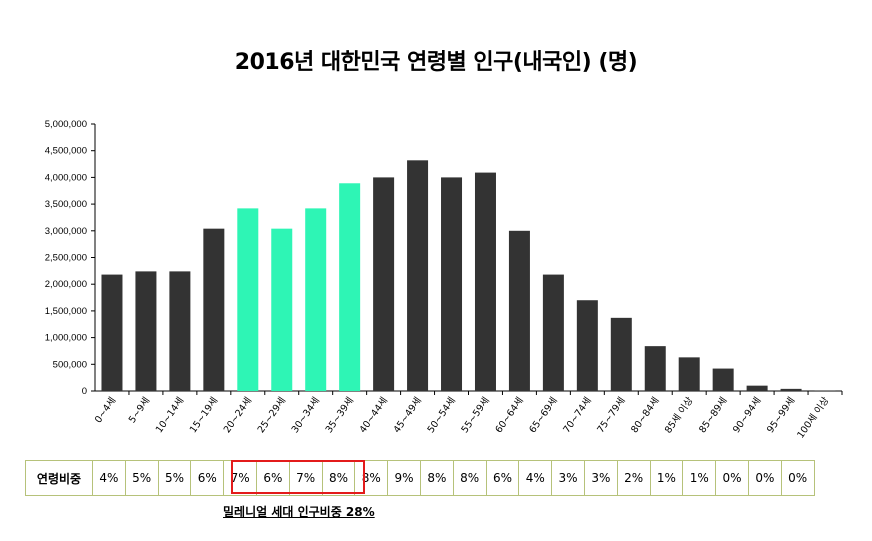 The image size is (872, 541). I want to click on x-category-label: 25~29세, so click(272, 415).